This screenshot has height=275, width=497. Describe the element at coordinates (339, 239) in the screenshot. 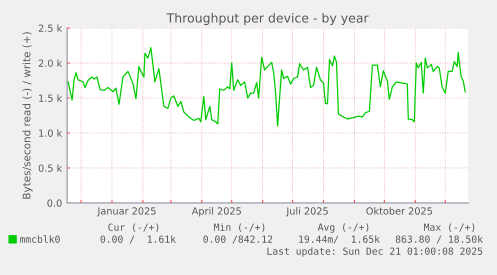

I see `text: 19.44m/ 1.65k` at that location.